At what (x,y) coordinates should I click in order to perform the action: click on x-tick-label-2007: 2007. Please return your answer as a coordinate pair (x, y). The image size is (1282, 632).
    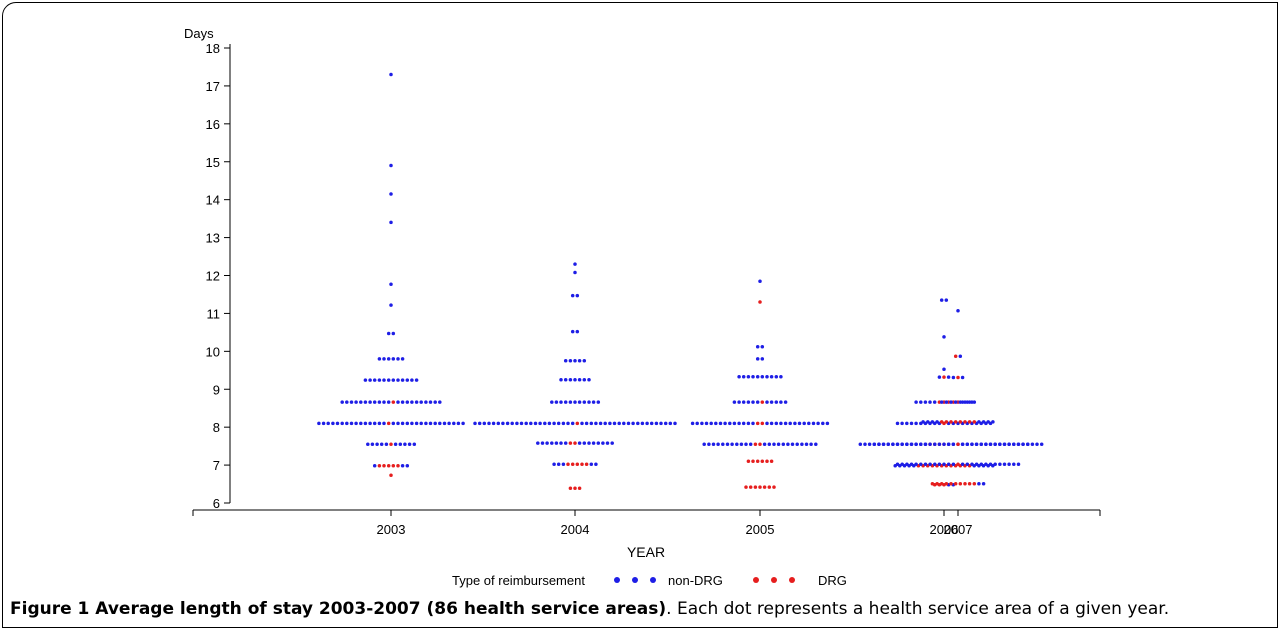
    Looking at the image, I should click on (958, 529).